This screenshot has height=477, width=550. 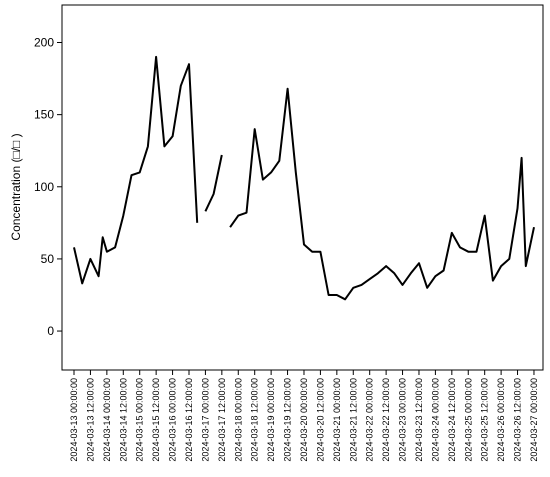 I want to click on x-tick-label: 2024-03-16 00:00:00, so click(x=173, y=420).